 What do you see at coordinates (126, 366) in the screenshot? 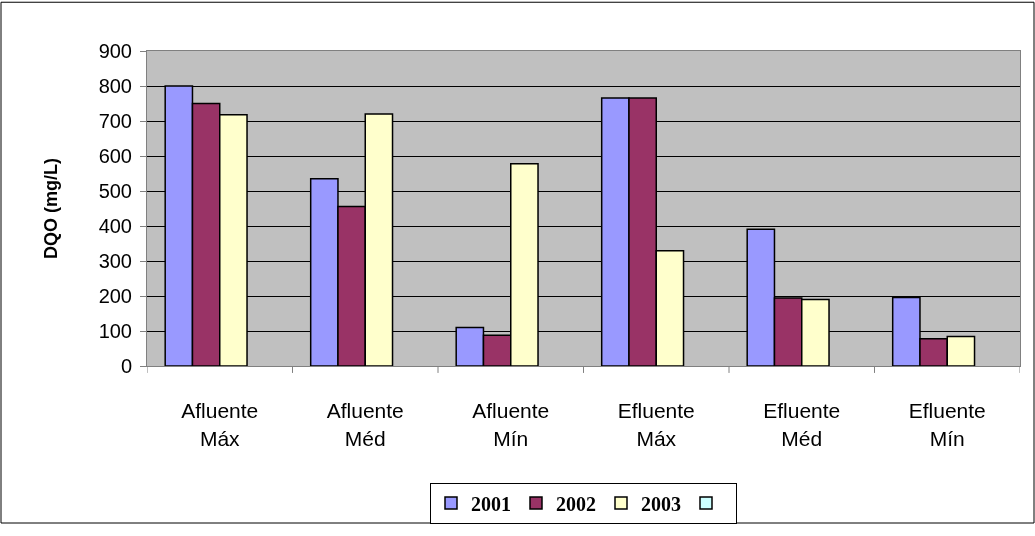
I see `y-tick-label: 0` at bounding box center [126, 366].